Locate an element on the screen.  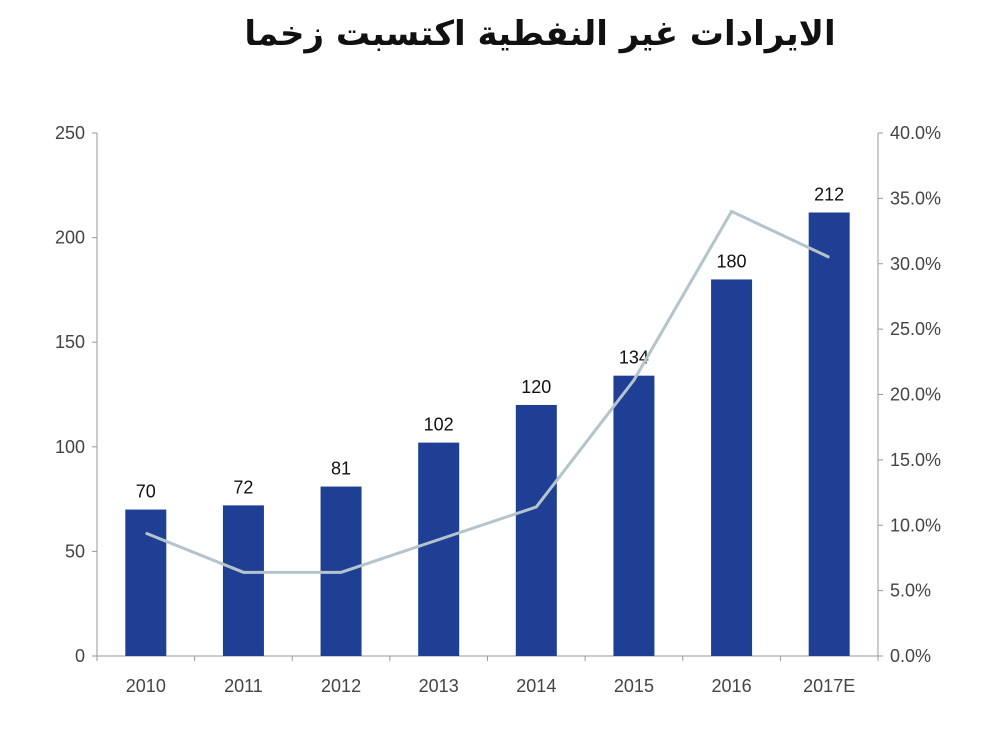
x-tick-label: 2014 is located at coordinates (536, 686).